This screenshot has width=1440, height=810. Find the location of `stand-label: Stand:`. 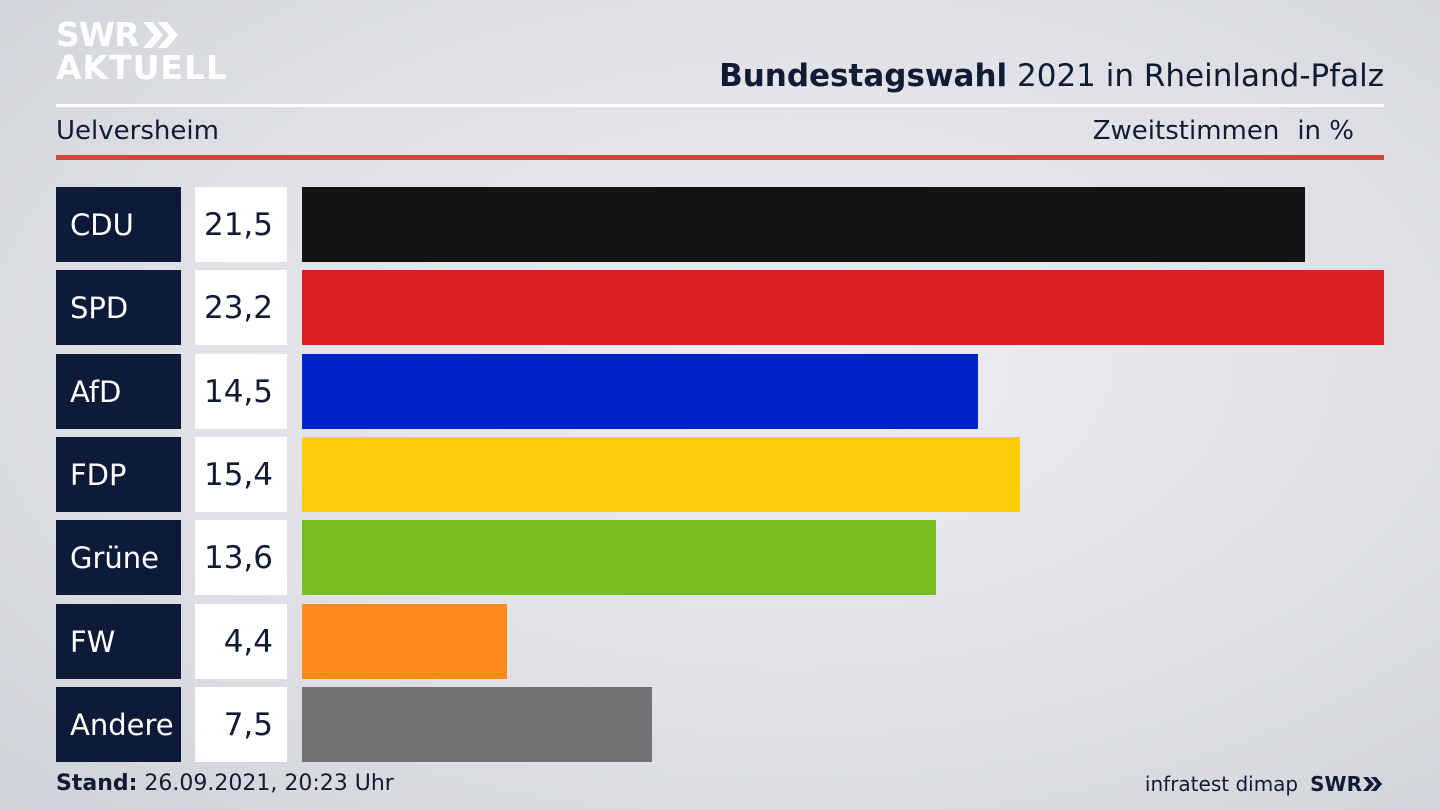

stand-label: Stand: is located at coordinates (97, 783).